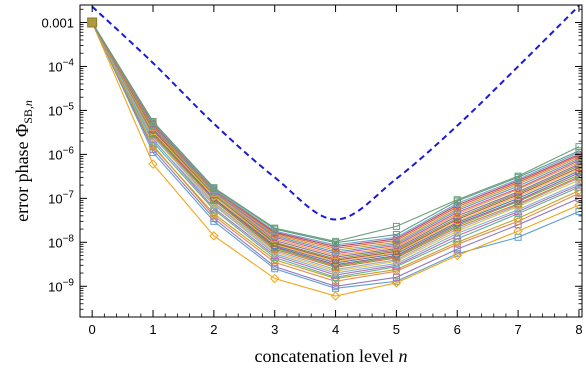 Image resolution: width=586 pixels, height=375 pixels. What do you see at coordinates (92, 329) in the screenshot?
I see `x-tick-label: 0` at bounding box center [92, 329].